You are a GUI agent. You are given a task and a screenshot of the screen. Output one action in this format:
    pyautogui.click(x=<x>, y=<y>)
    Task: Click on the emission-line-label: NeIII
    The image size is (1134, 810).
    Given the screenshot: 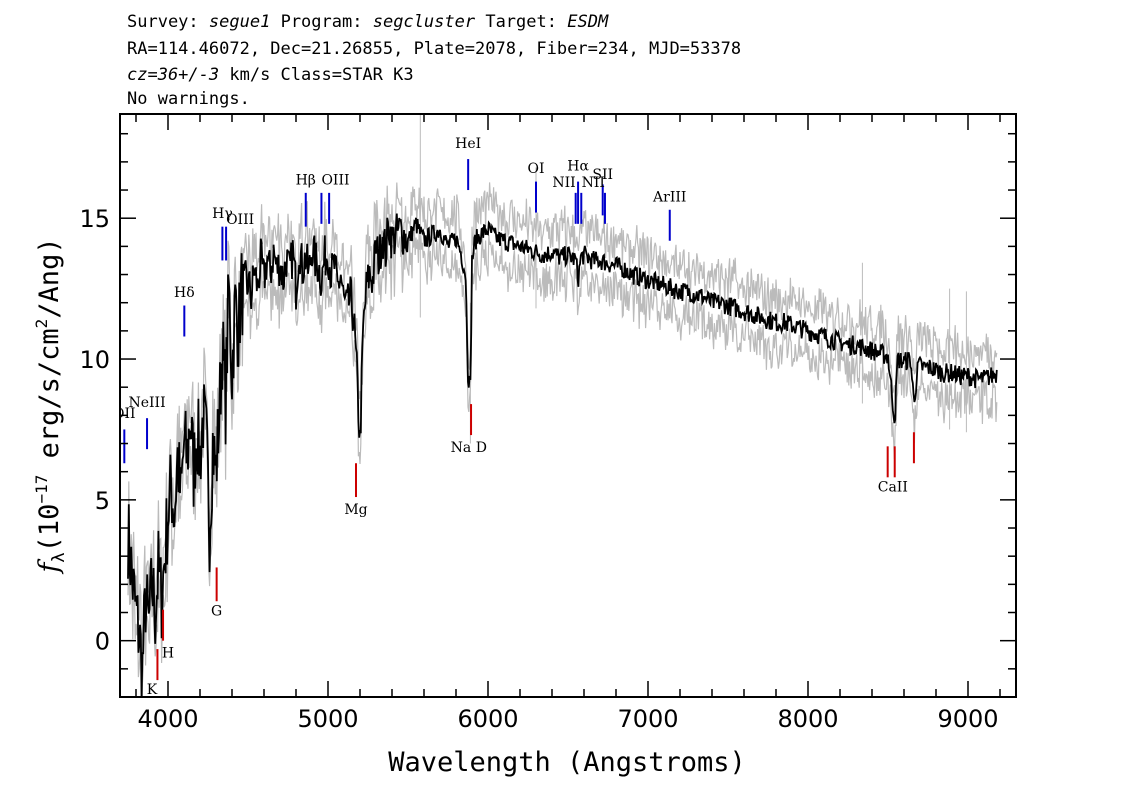 What is the action you would take?
    pyautogui.click(x=146, y=403)
    